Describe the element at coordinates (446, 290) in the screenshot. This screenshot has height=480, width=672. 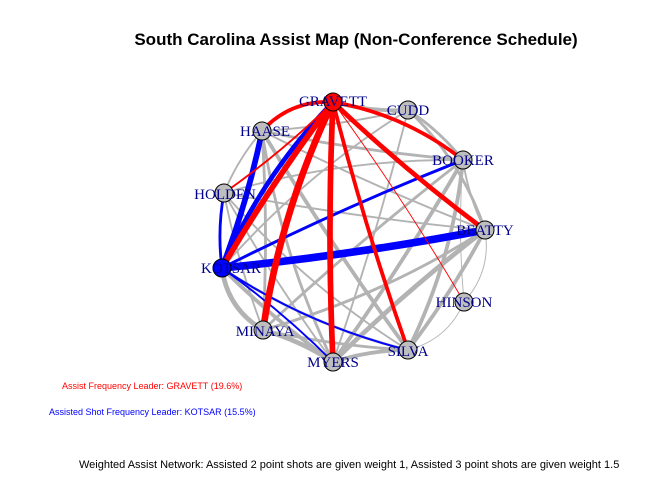
I see `edge-beatty-silva` at that location.